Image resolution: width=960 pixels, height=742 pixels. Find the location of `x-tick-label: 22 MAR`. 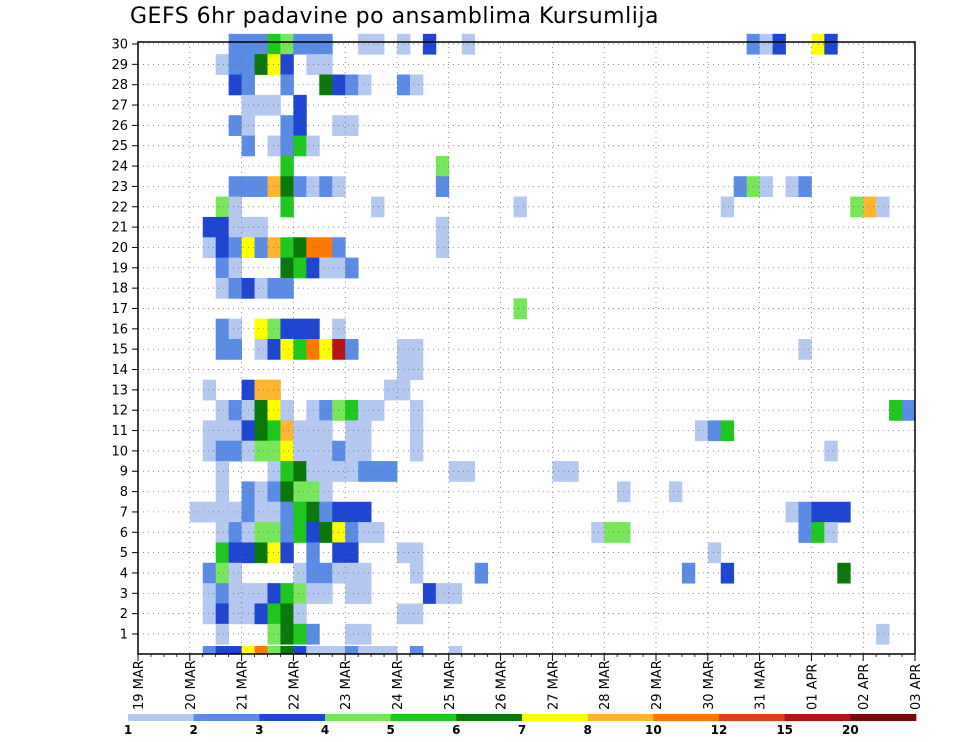

x-tick-label: 22 MAR is located at coordinates (294, 685).